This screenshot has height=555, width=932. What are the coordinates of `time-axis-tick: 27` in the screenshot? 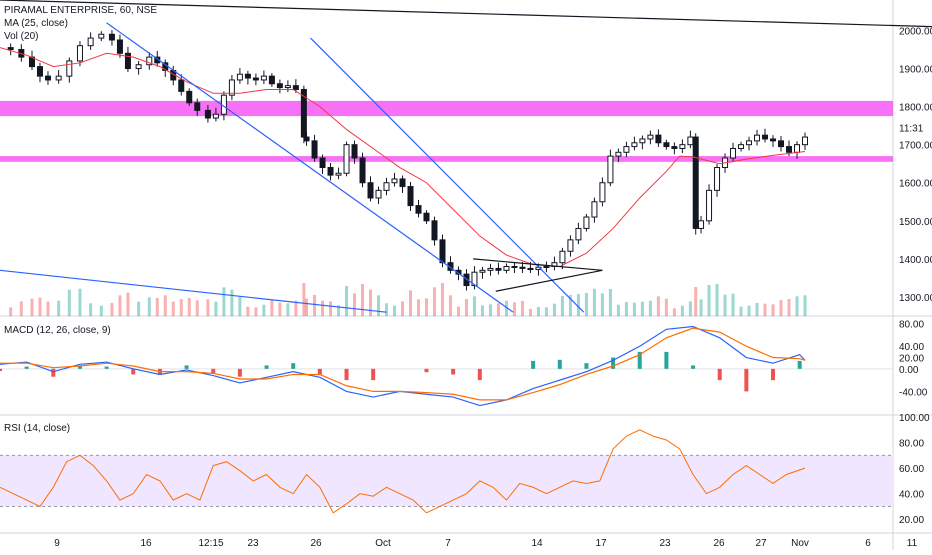 It's located at (761, 543).